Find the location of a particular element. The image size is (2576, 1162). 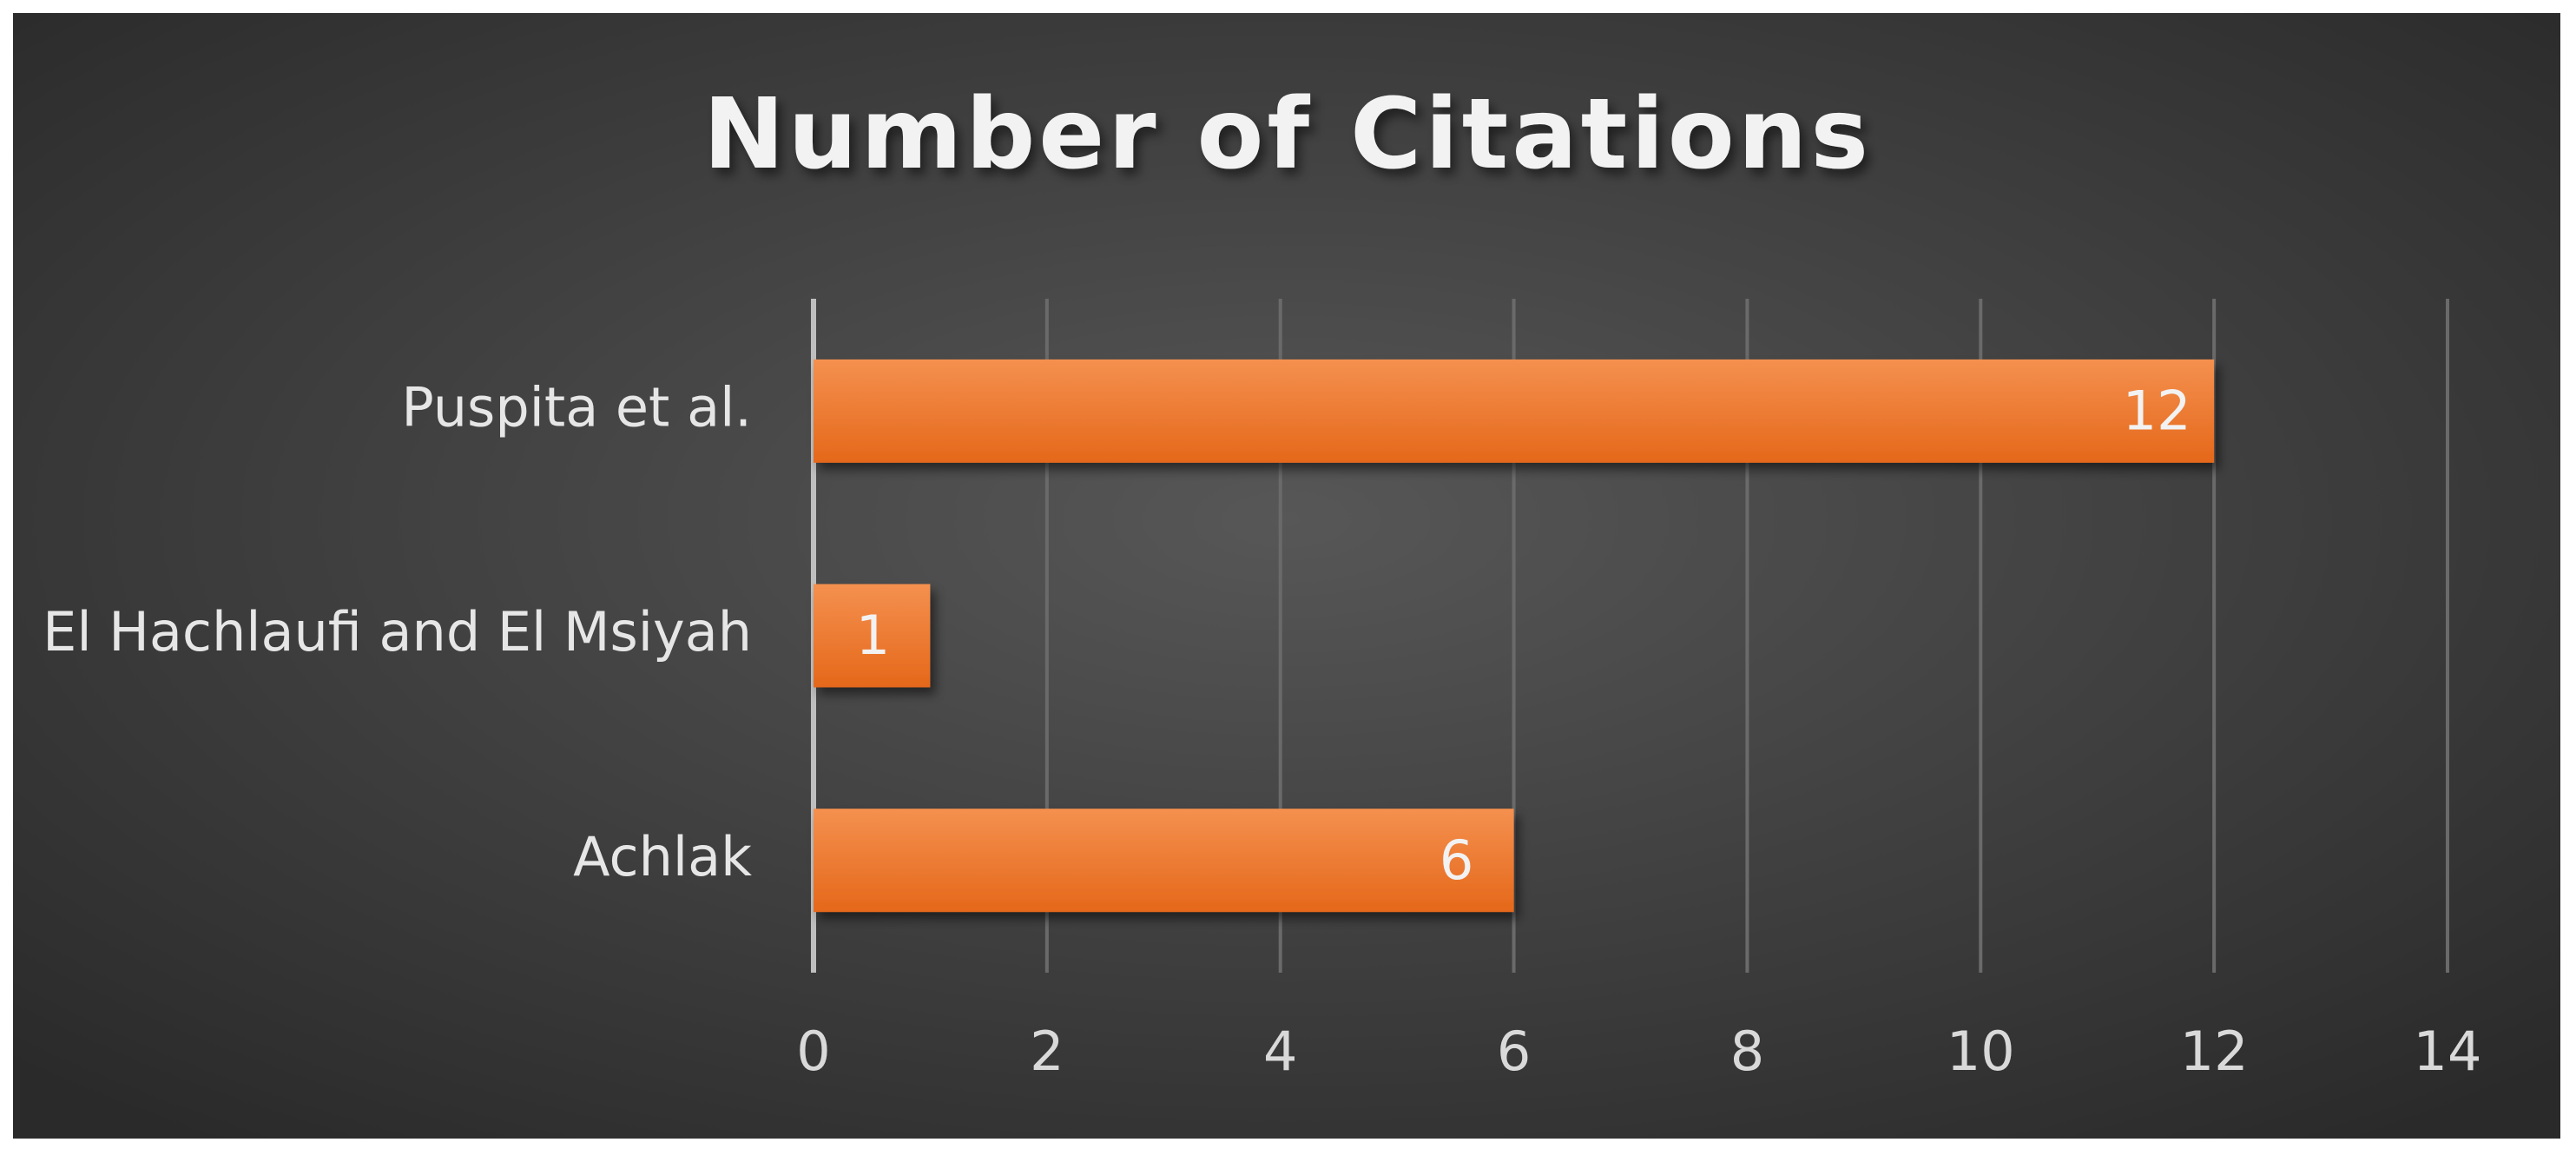

x-tick-label: 8 is located at coordinates (1747, 1051).